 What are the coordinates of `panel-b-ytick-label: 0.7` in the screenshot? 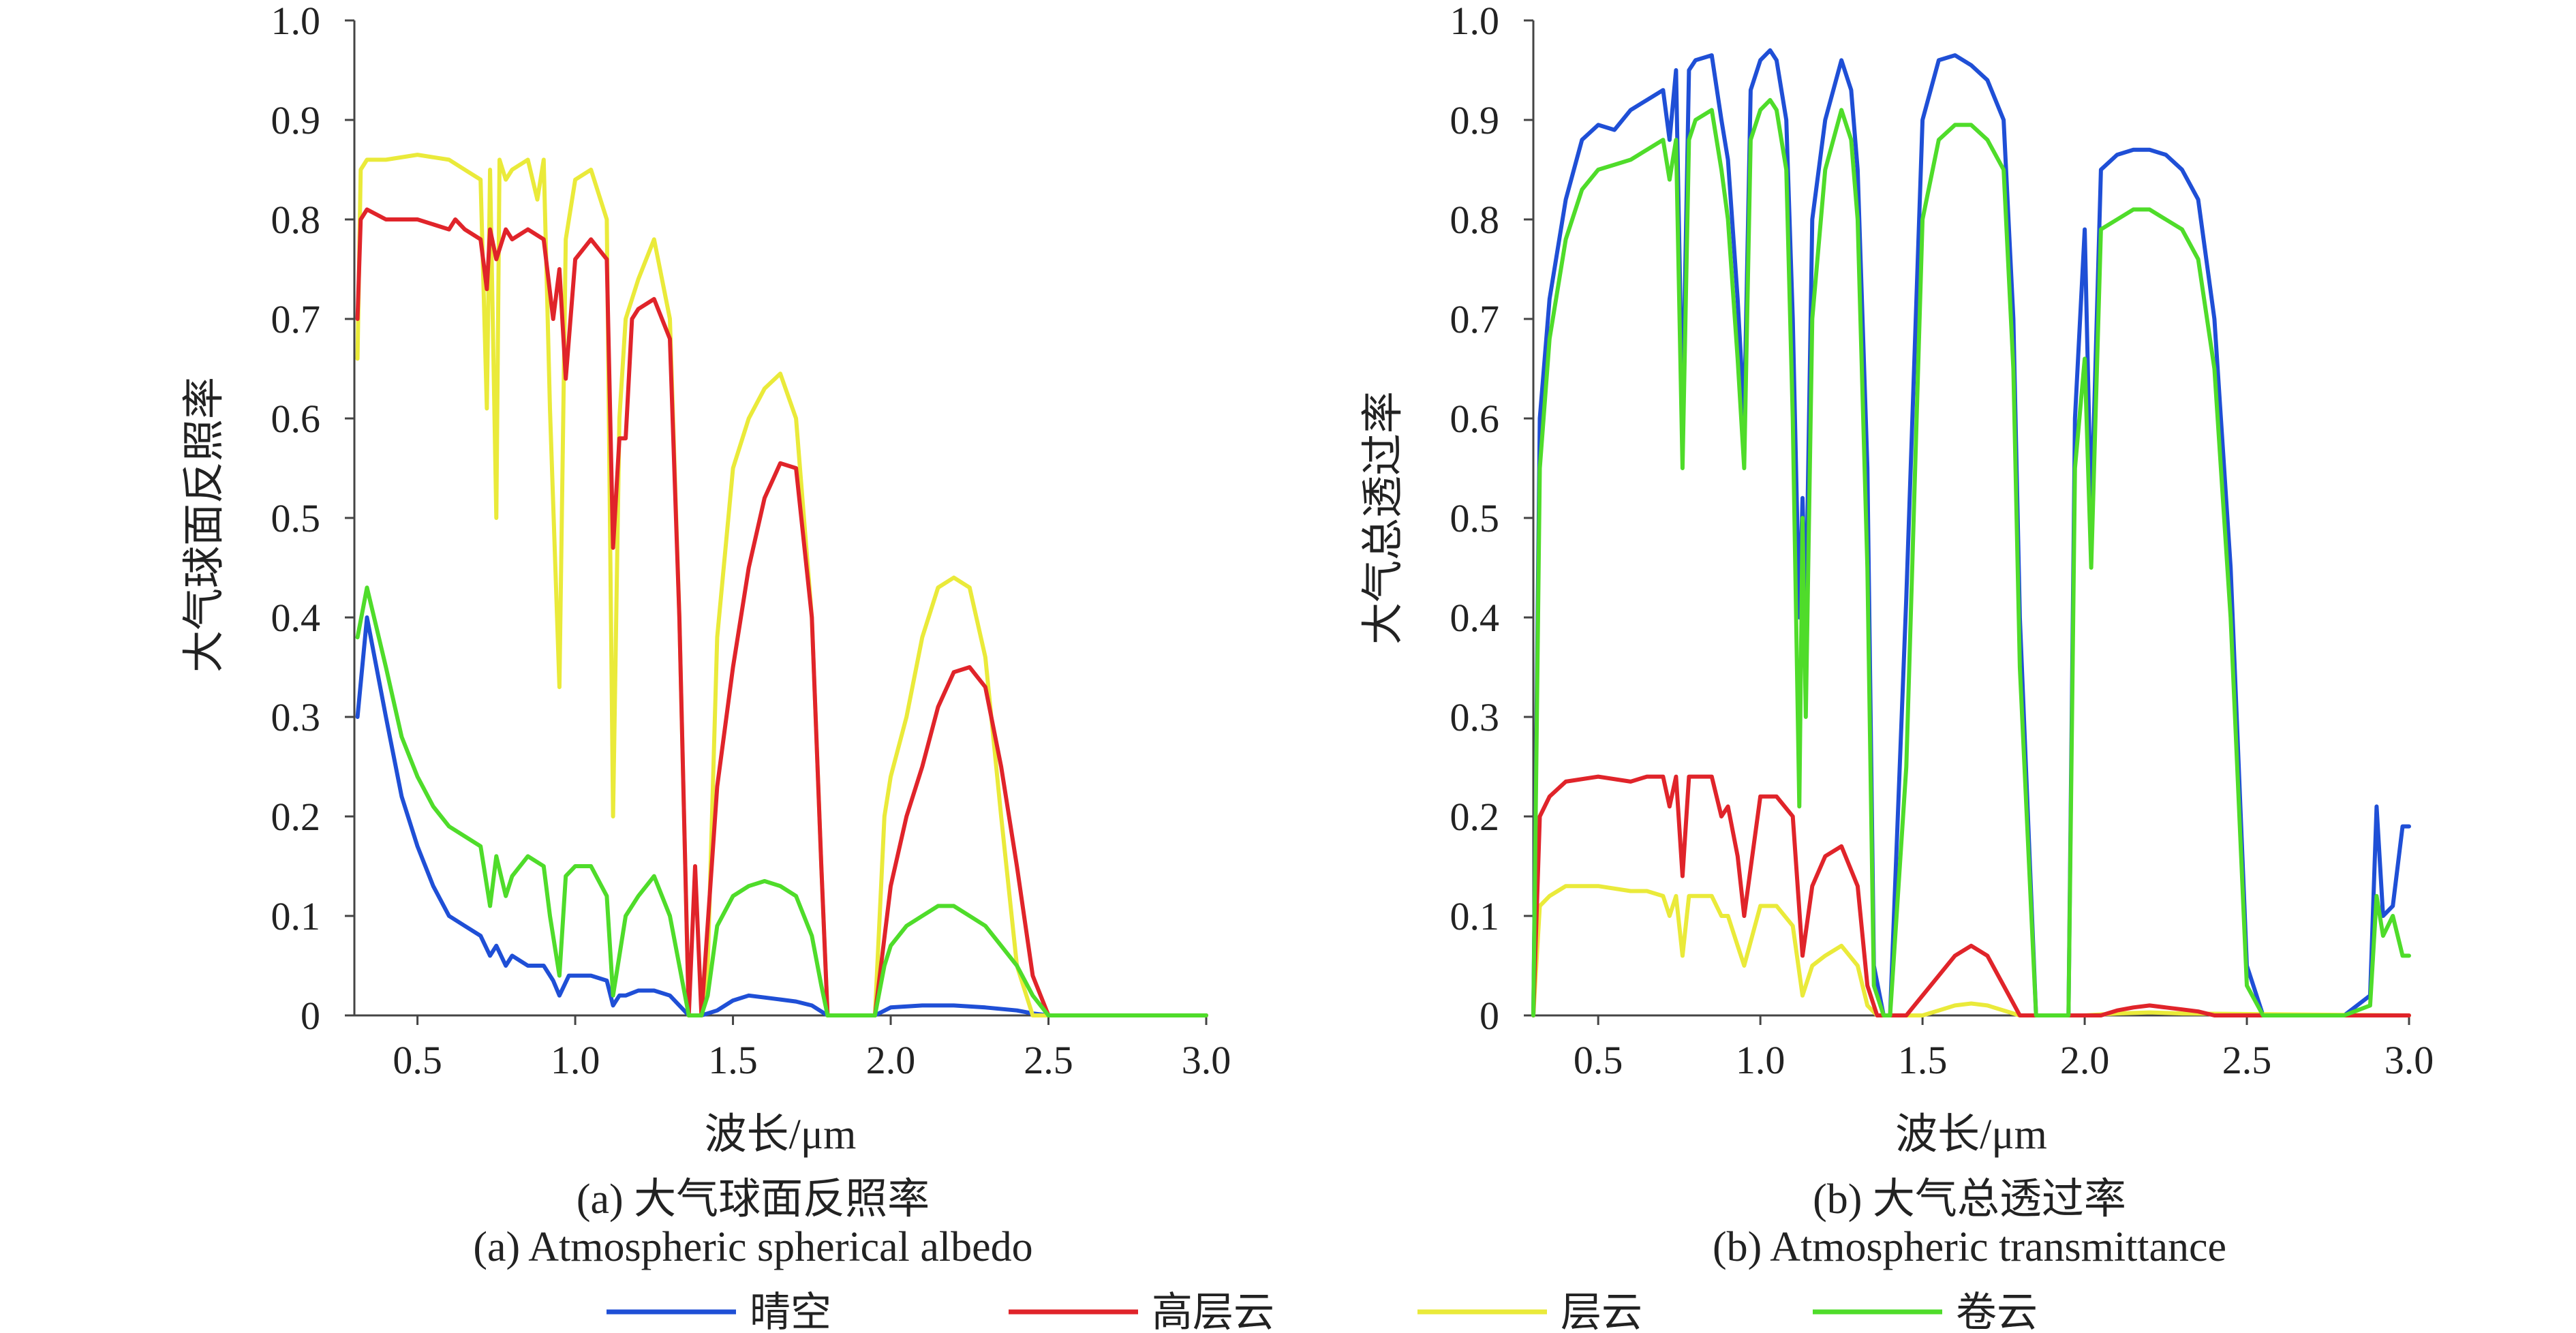 It's located at (1475, 319).